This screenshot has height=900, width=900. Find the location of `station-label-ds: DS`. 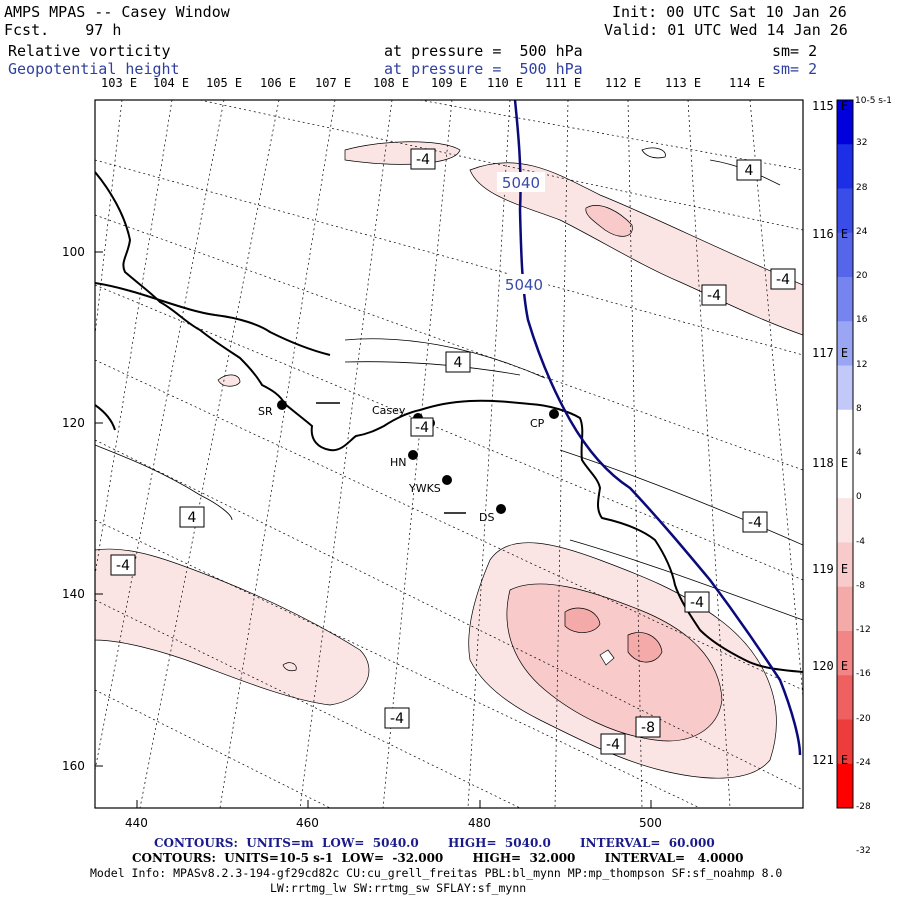

station-label-ds: DS is located at coordinates (486, 517).